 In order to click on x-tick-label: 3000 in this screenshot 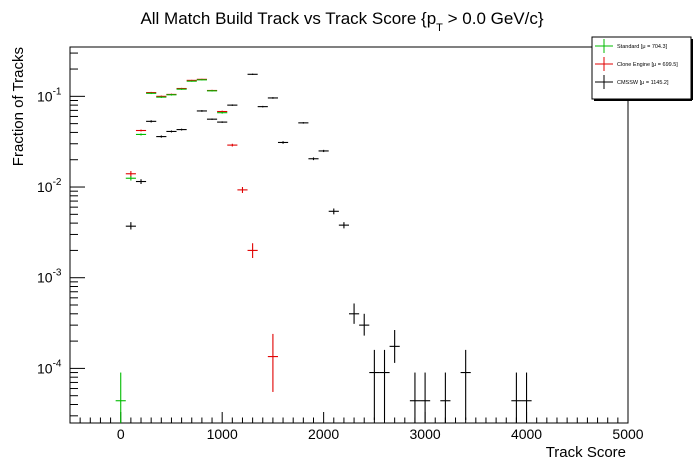, I will do `click(425, 434)`.